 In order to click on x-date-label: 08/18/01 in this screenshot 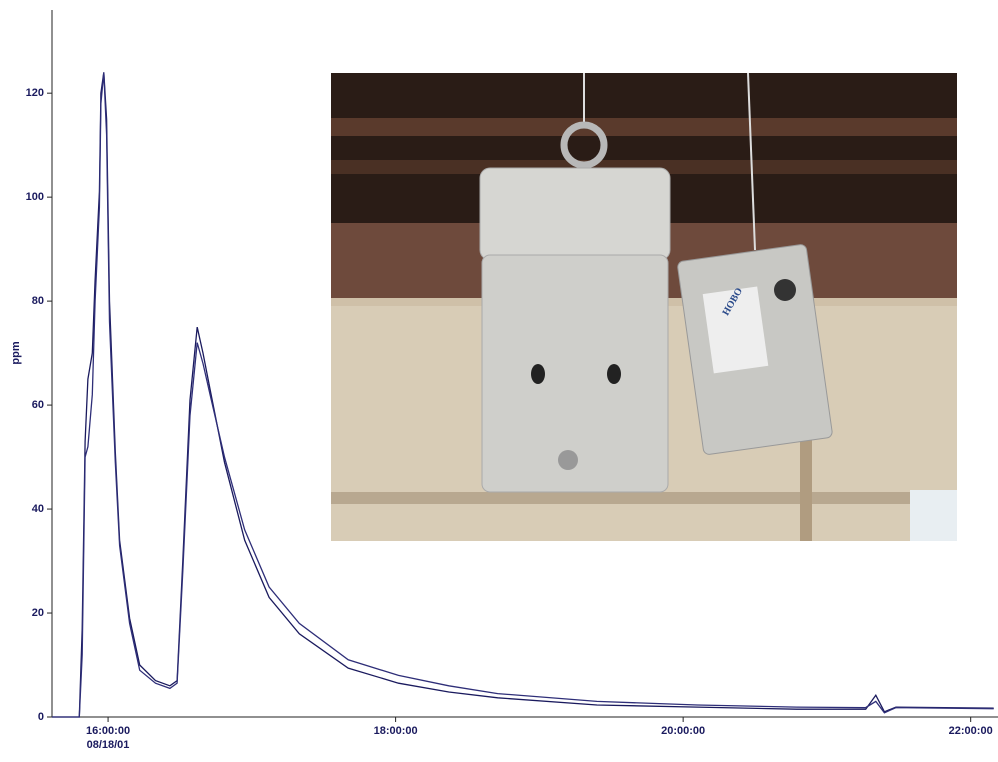, I will do `click(108, 745)`.